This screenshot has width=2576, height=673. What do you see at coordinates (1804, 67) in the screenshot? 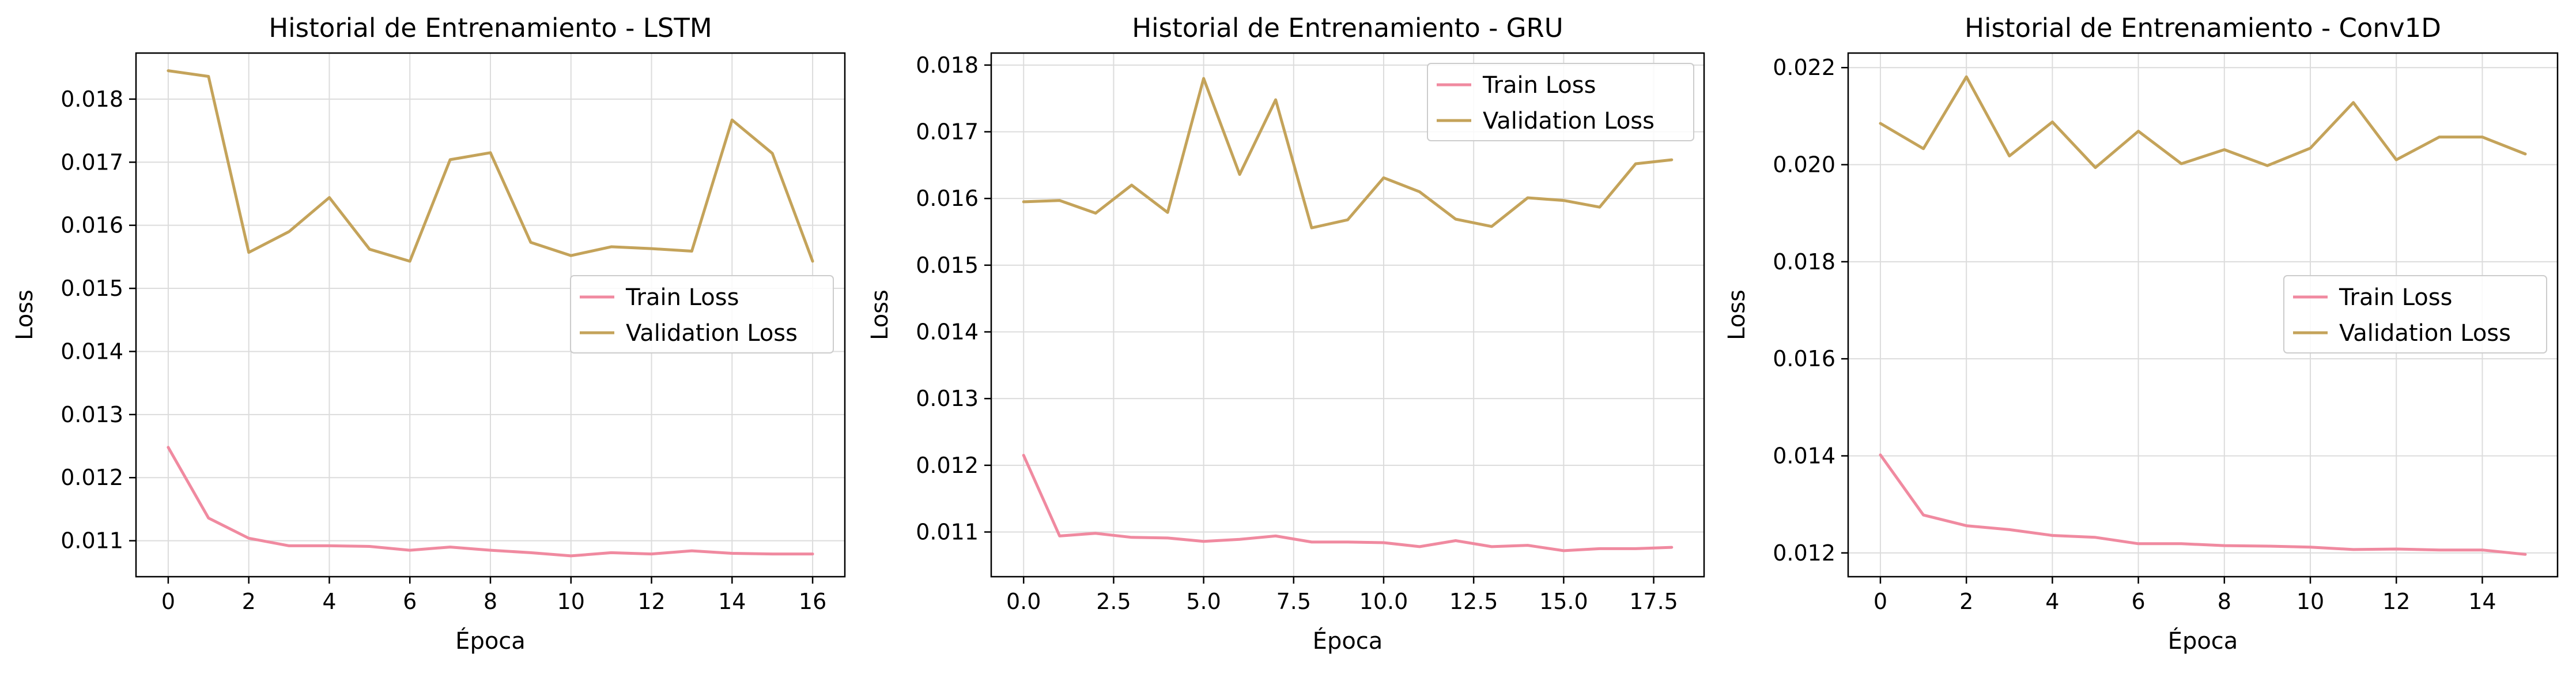
I see `y-tick-label: 0.022` at bounding box center [1804, 67].